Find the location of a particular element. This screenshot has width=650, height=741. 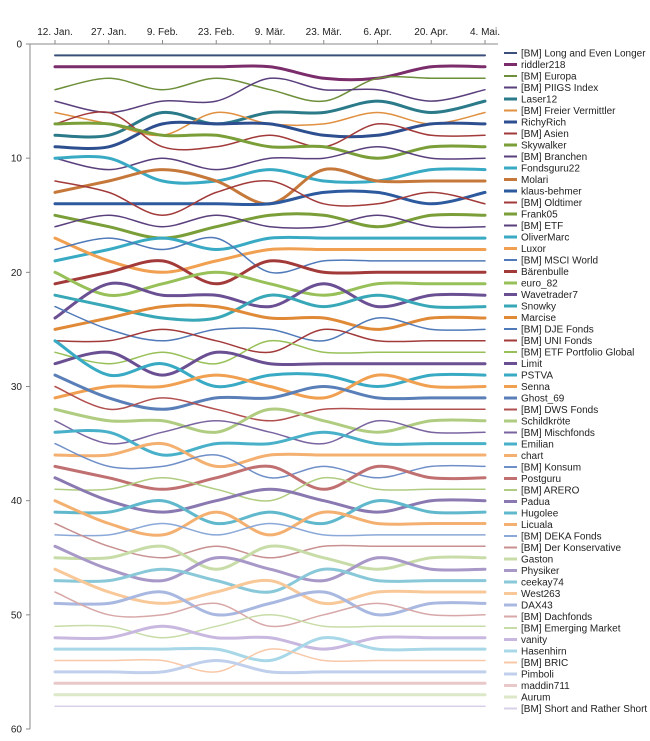

legend-label: Marcise is located at coordinates (538, 318).